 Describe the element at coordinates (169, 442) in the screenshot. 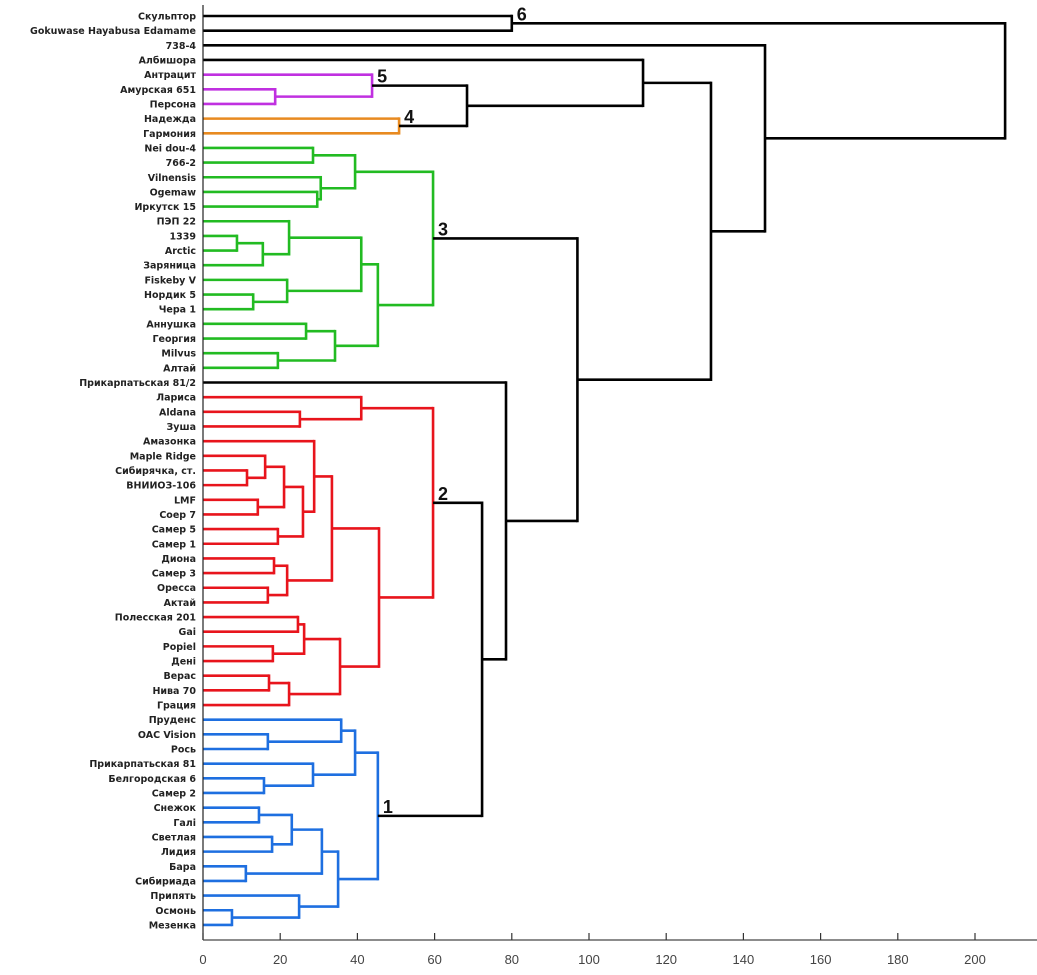

I see `leaf-label: Амазонка` at that location.